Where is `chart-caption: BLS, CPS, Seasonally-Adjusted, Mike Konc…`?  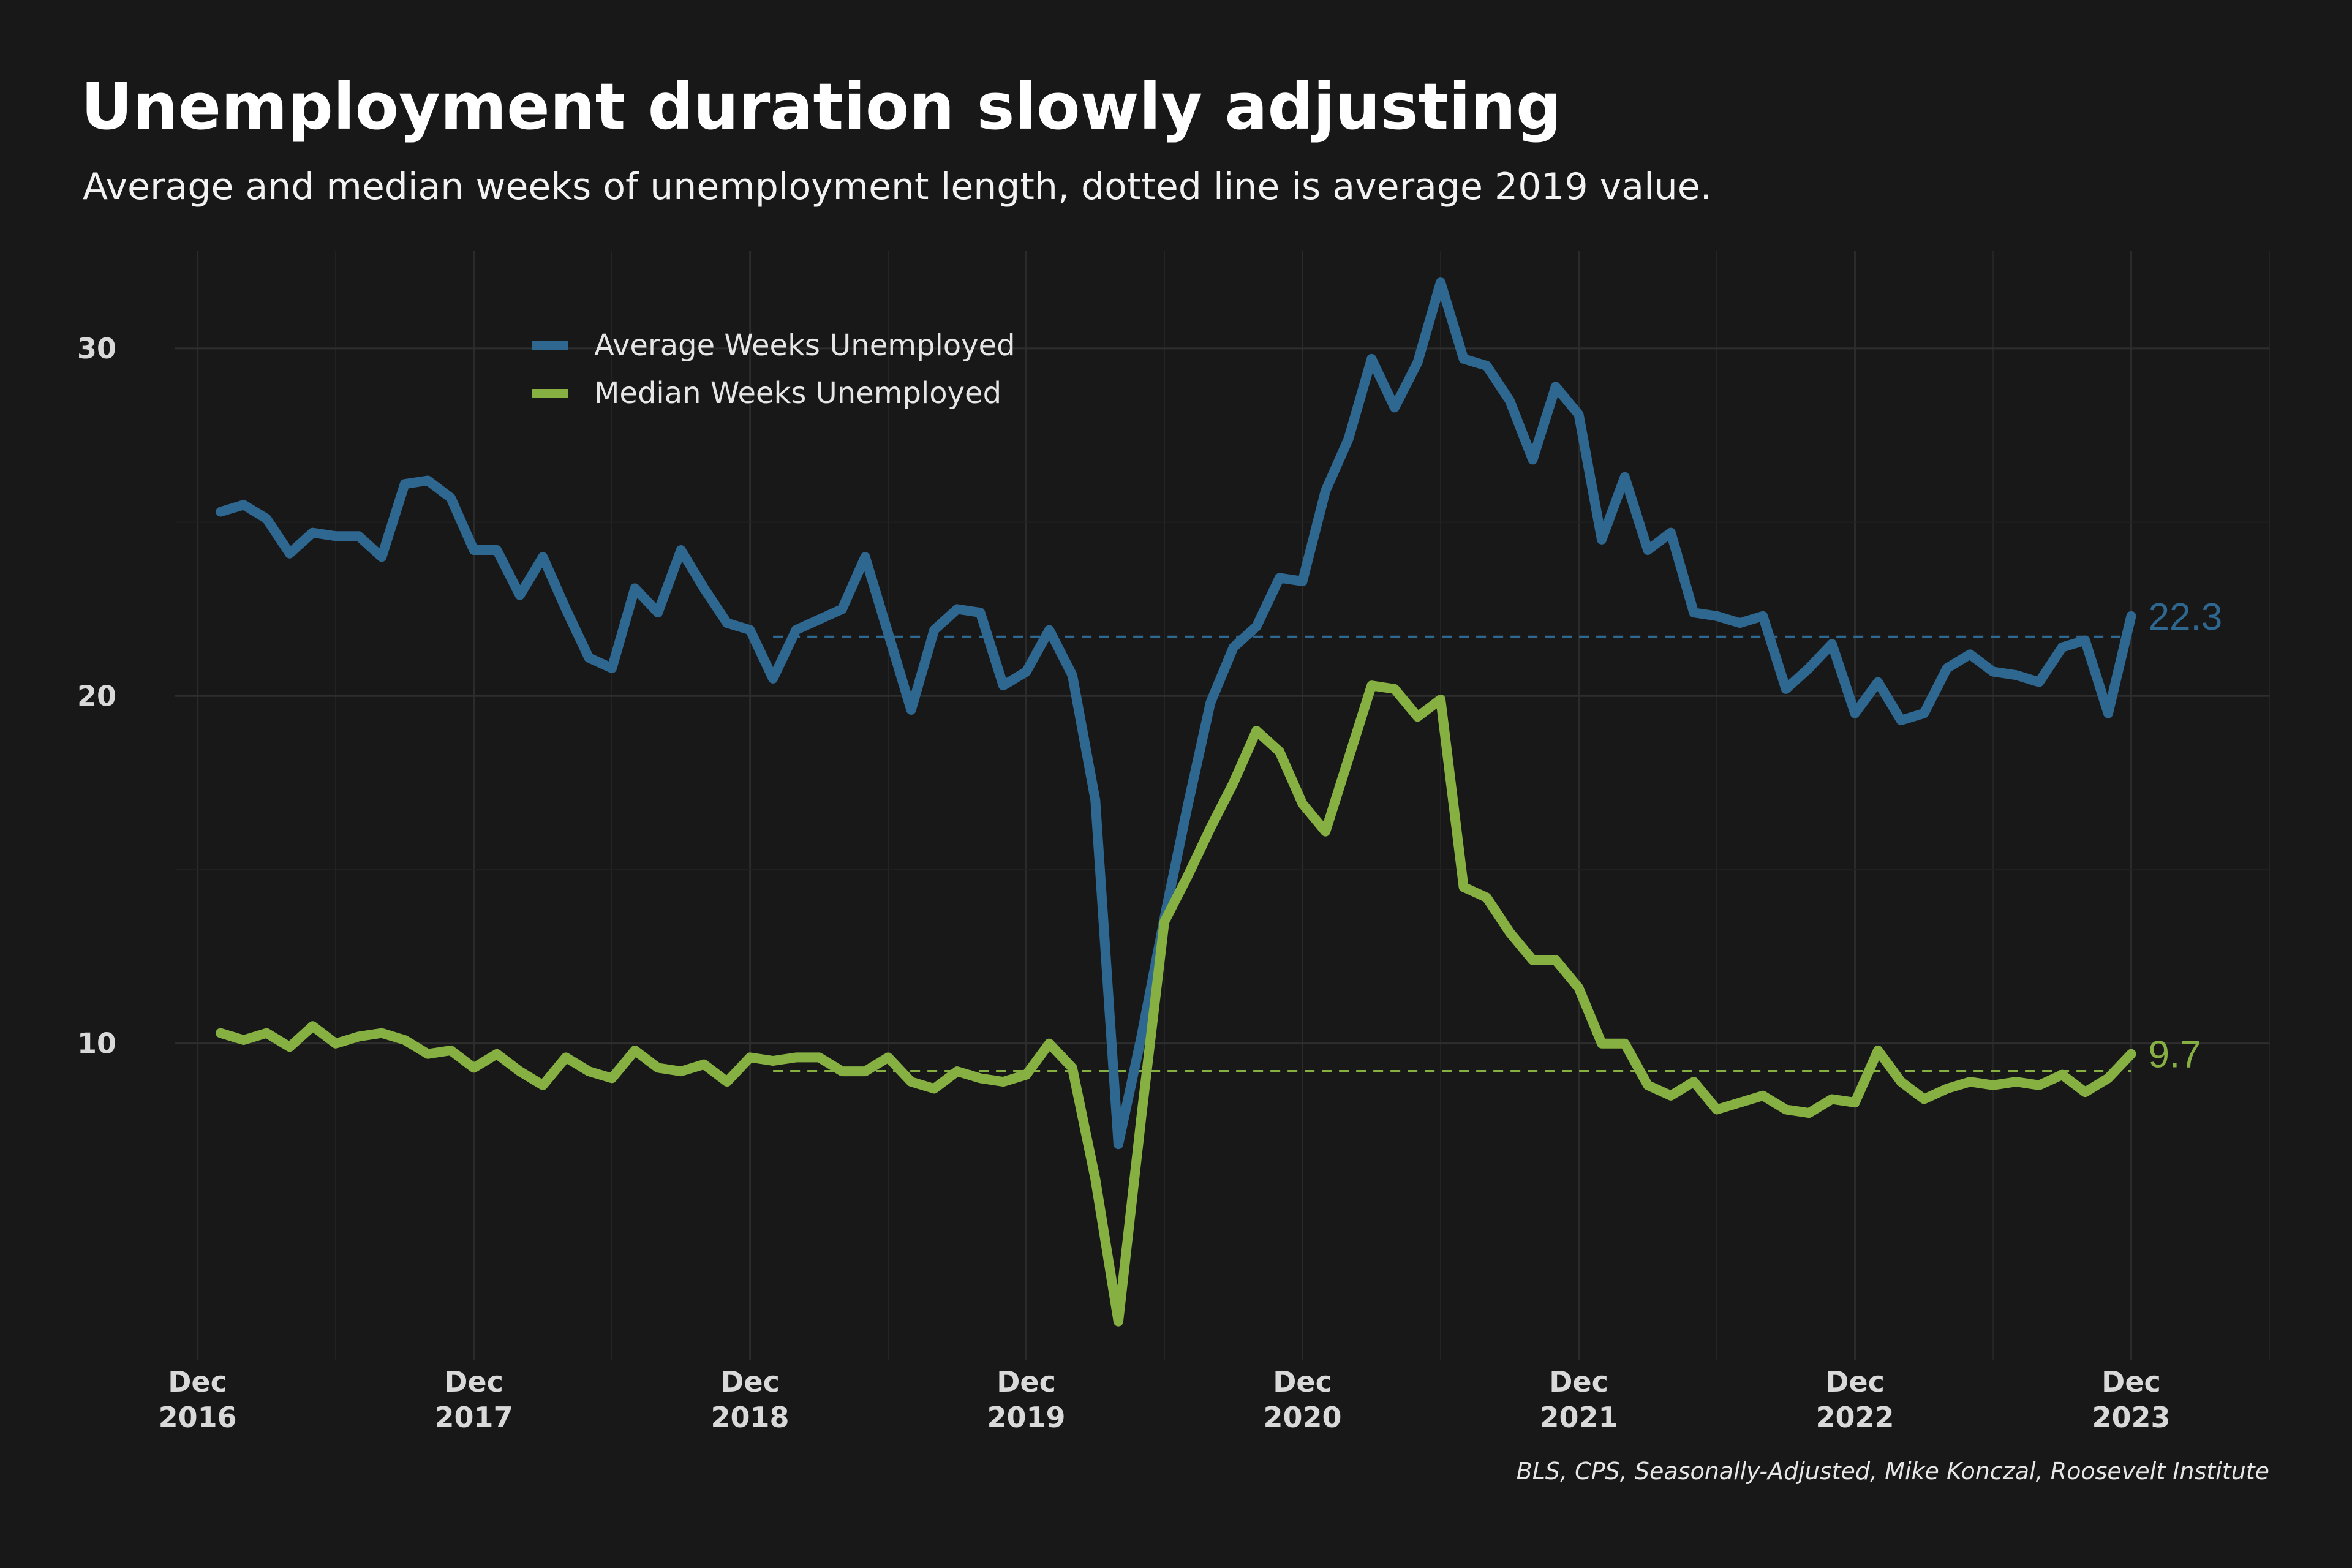 chart-caption: BLS, CPS, Seasonally-Adjusted, Mike Konc… is located at coordinates (1893, 1471).